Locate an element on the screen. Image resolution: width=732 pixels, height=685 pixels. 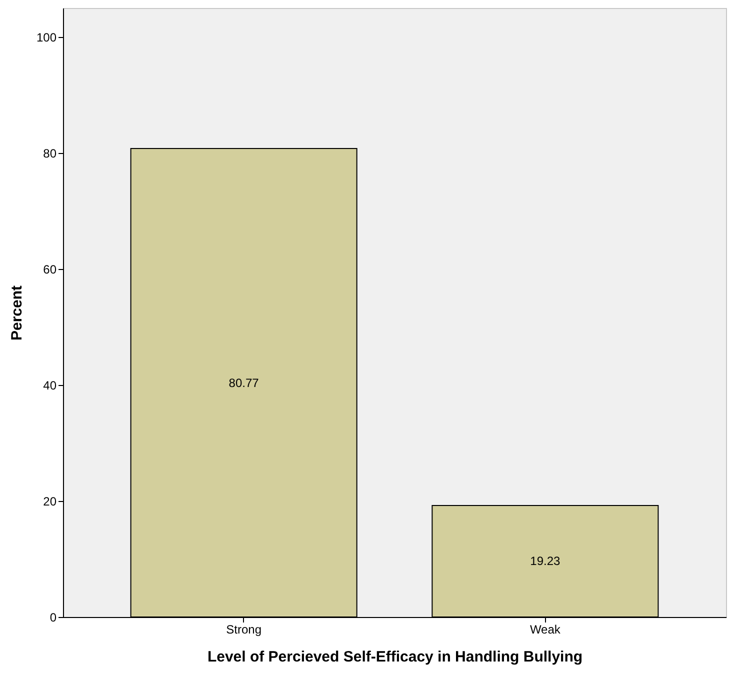
data-label: 80.77 is located at coordinates (244, 383).